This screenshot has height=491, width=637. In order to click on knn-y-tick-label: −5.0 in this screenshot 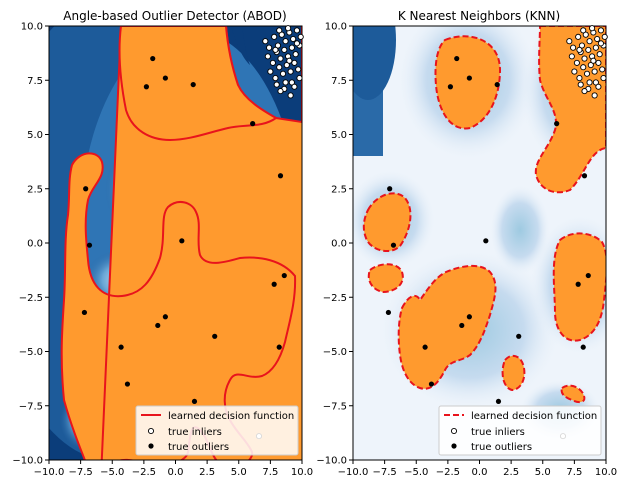, I will do `click(335, 352)`.